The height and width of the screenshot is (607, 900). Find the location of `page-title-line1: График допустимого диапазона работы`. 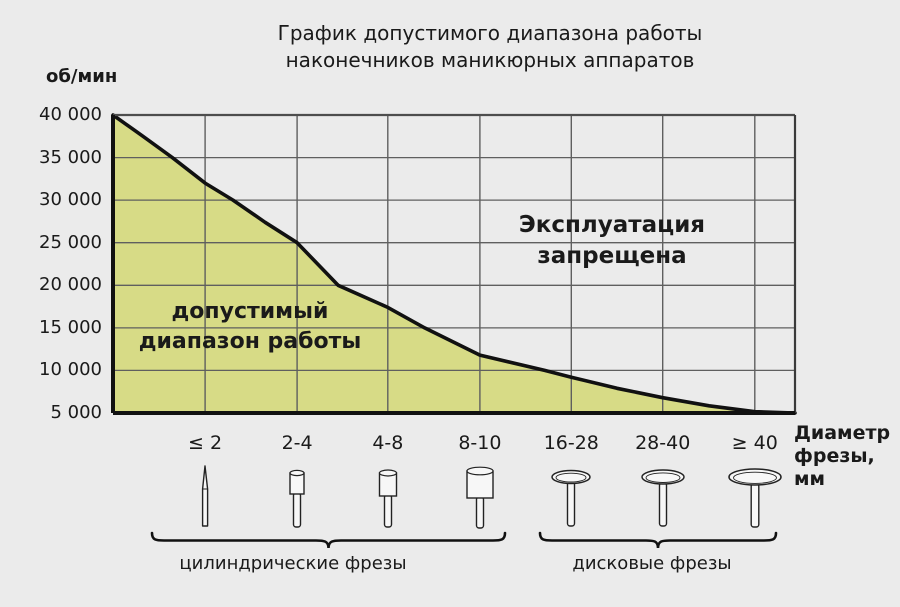

page-title-line1: График допустимого диапазона работы is located at coordinates (490, 33).